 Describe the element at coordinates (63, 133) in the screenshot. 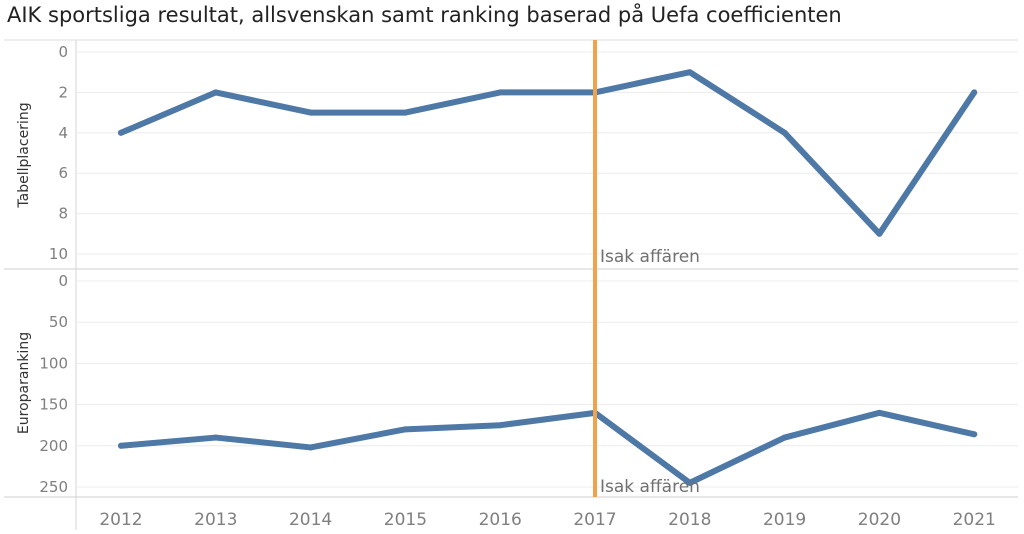

I see `y-tick-label: 4` at that location.